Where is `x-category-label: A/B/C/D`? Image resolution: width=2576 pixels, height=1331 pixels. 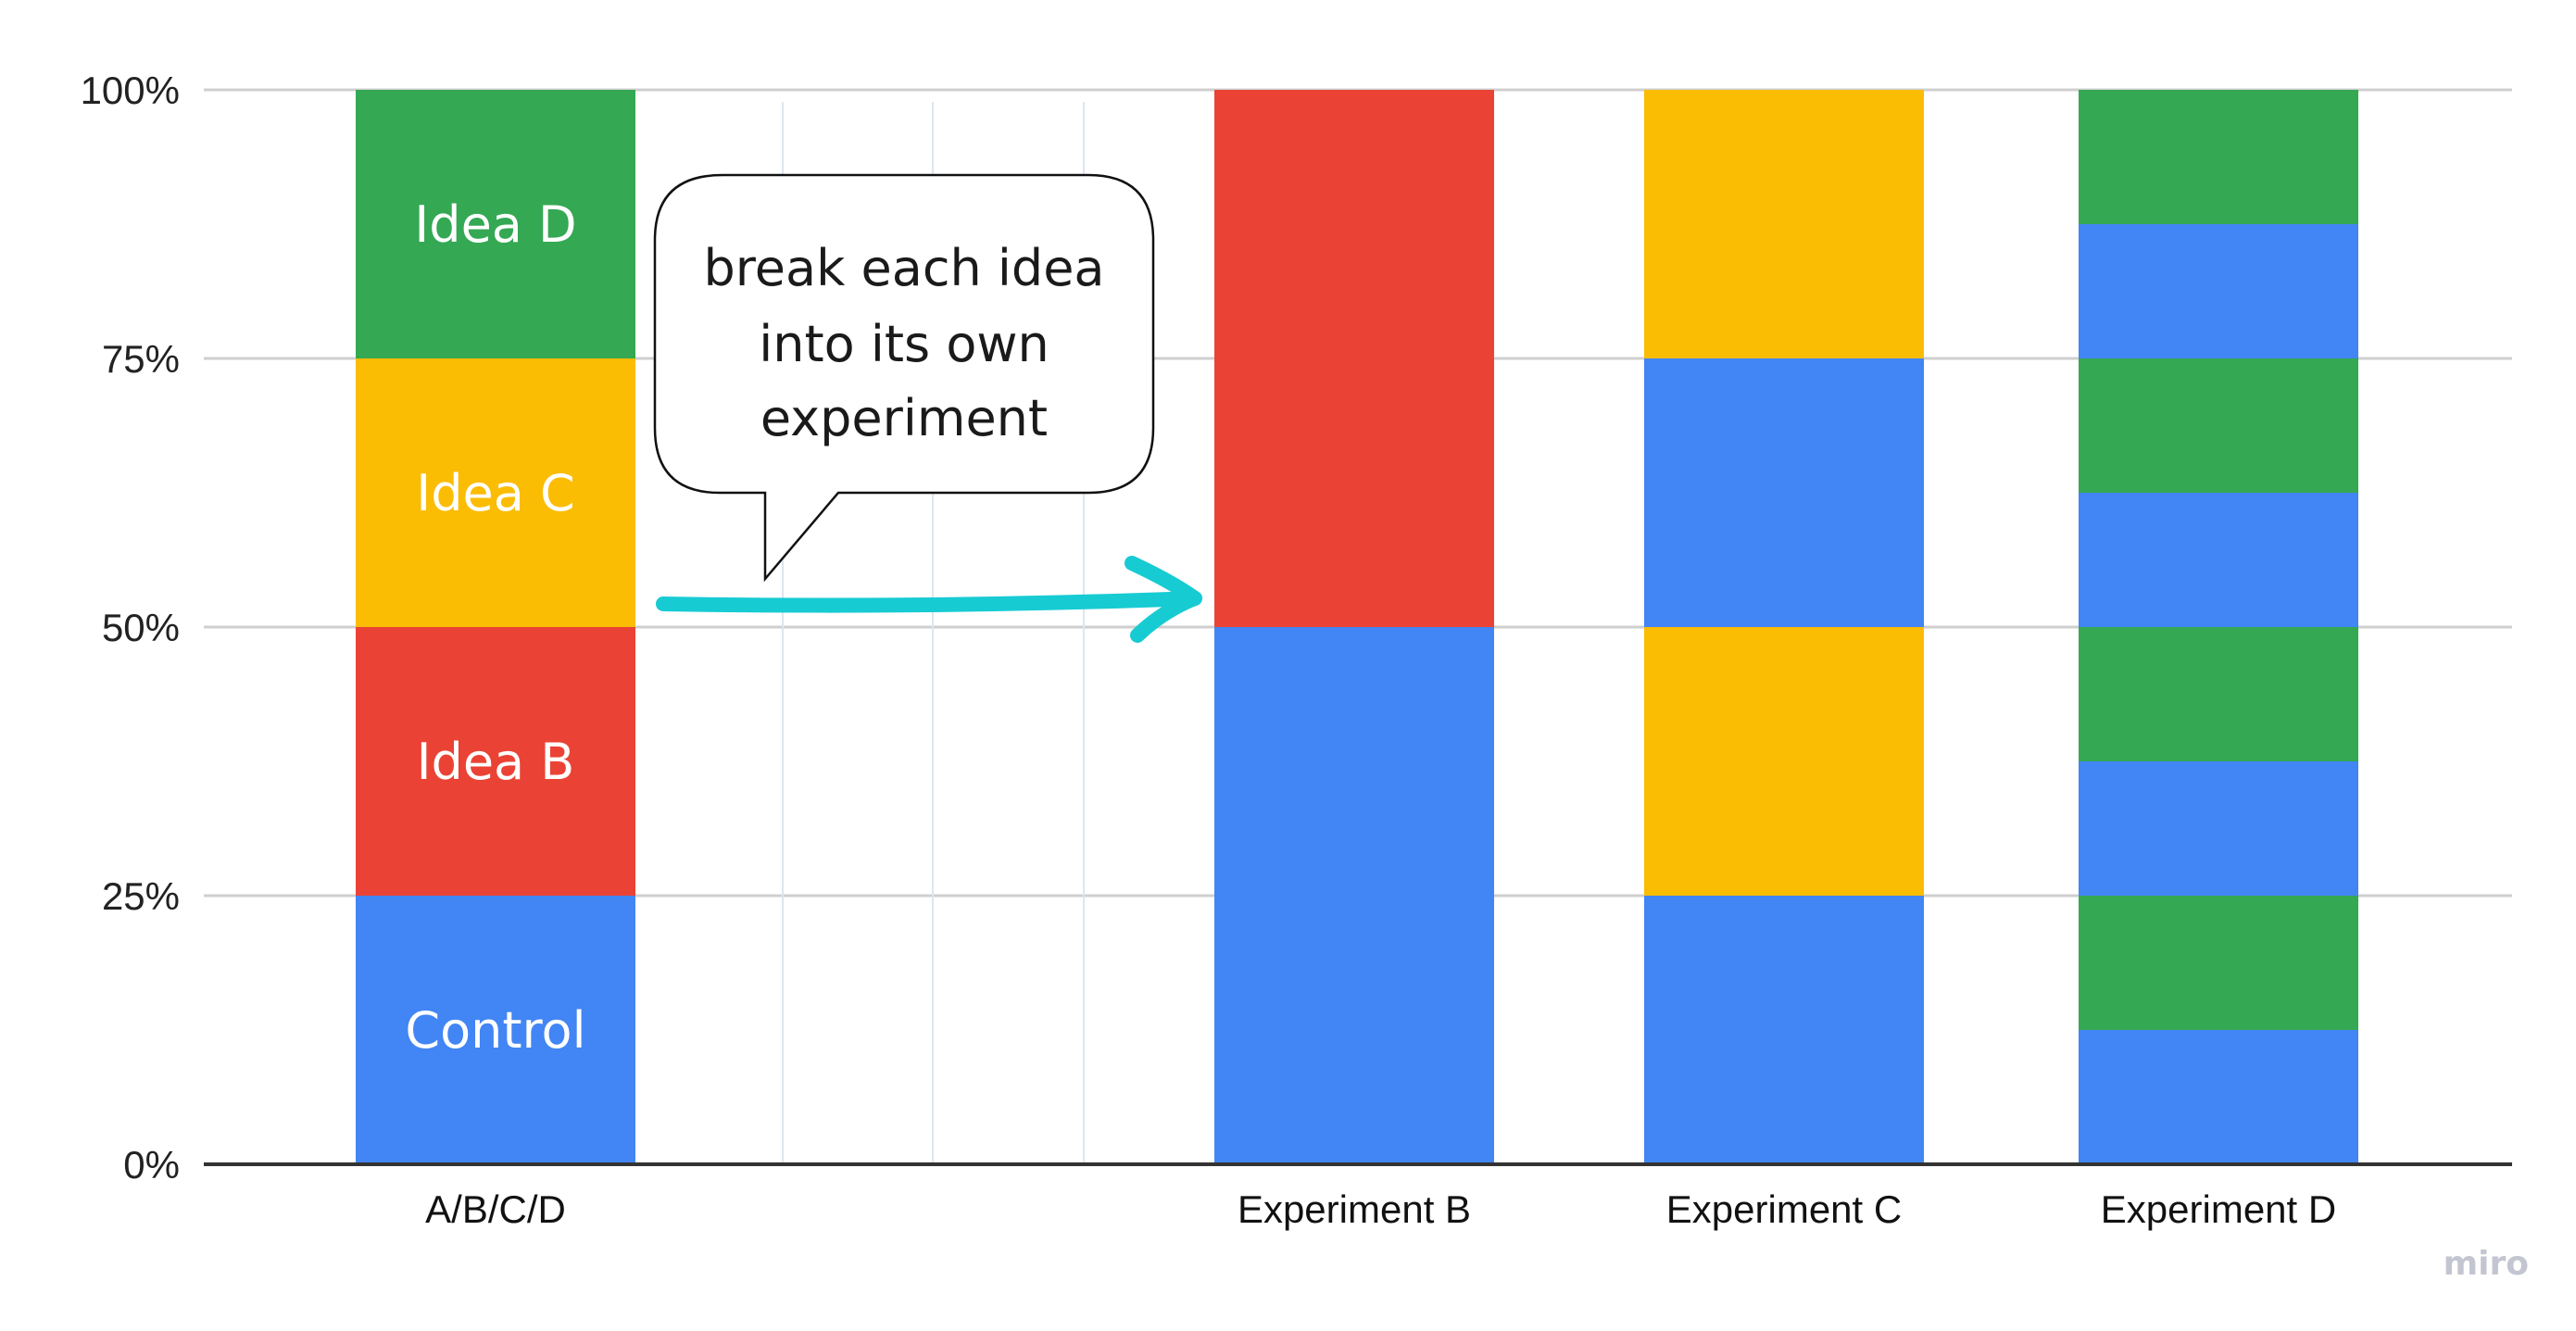
x-category-label: A/B/C/D is located at coordinates (495, 1209).